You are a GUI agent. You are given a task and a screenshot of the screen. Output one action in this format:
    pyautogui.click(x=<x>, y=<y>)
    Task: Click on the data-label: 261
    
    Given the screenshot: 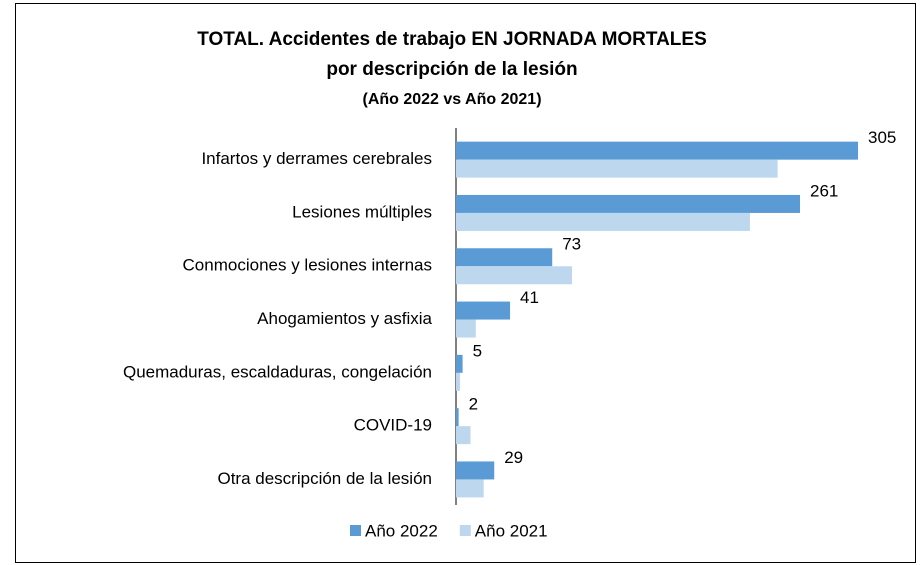 What is the action you would take?
    pyautogui.click(x=824, y=190)
    